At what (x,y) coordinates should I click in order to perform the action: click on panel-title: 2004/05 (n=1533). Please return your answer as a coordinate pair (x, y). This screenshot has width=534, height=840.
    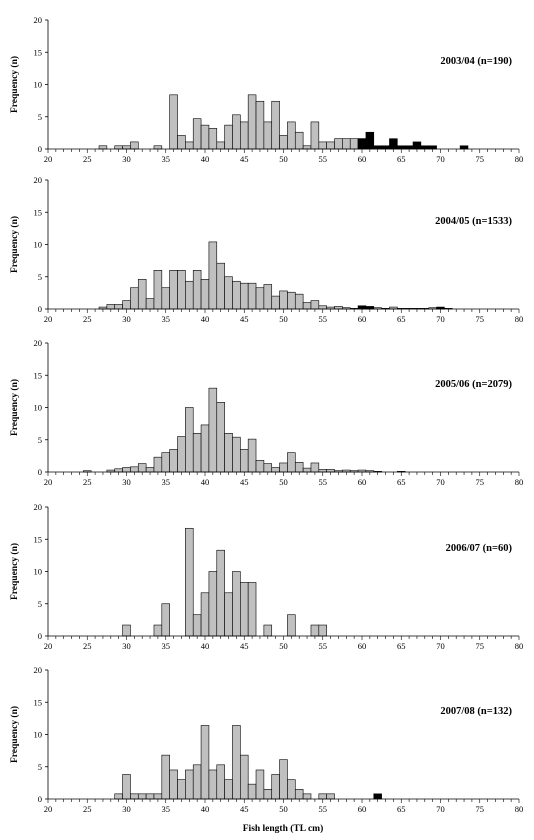
    Looking at the image, I should click on (473, 221).